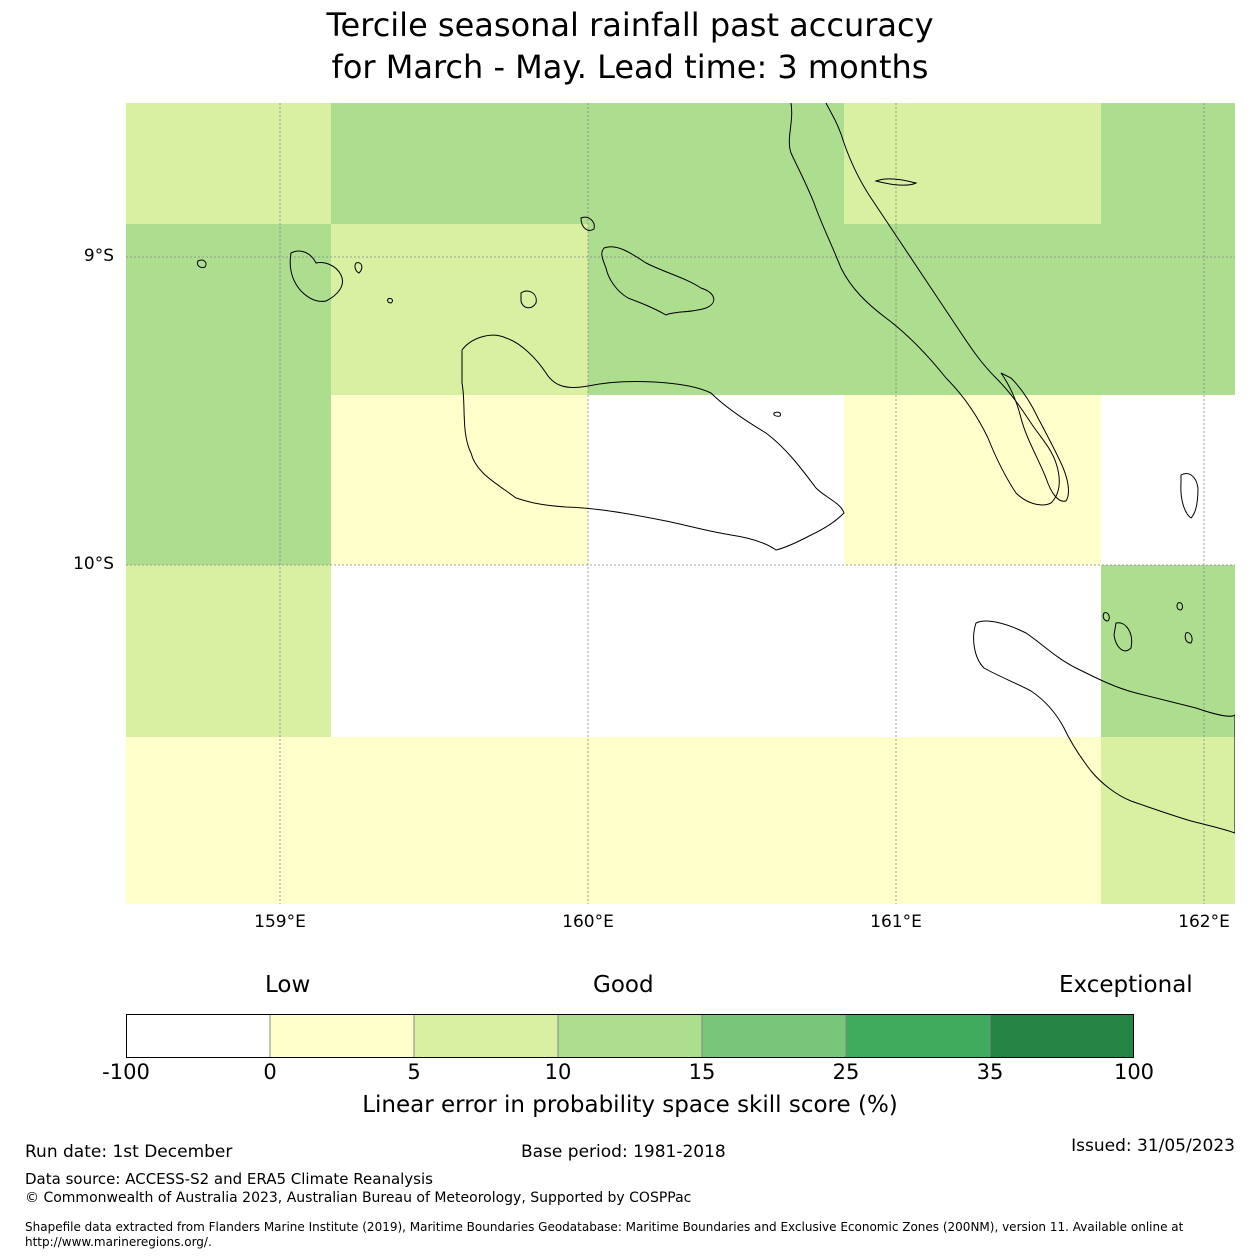 The width and height of the screenshot is (1260, 1260). I want to click on guadalcanal-island, so click(653, 442).